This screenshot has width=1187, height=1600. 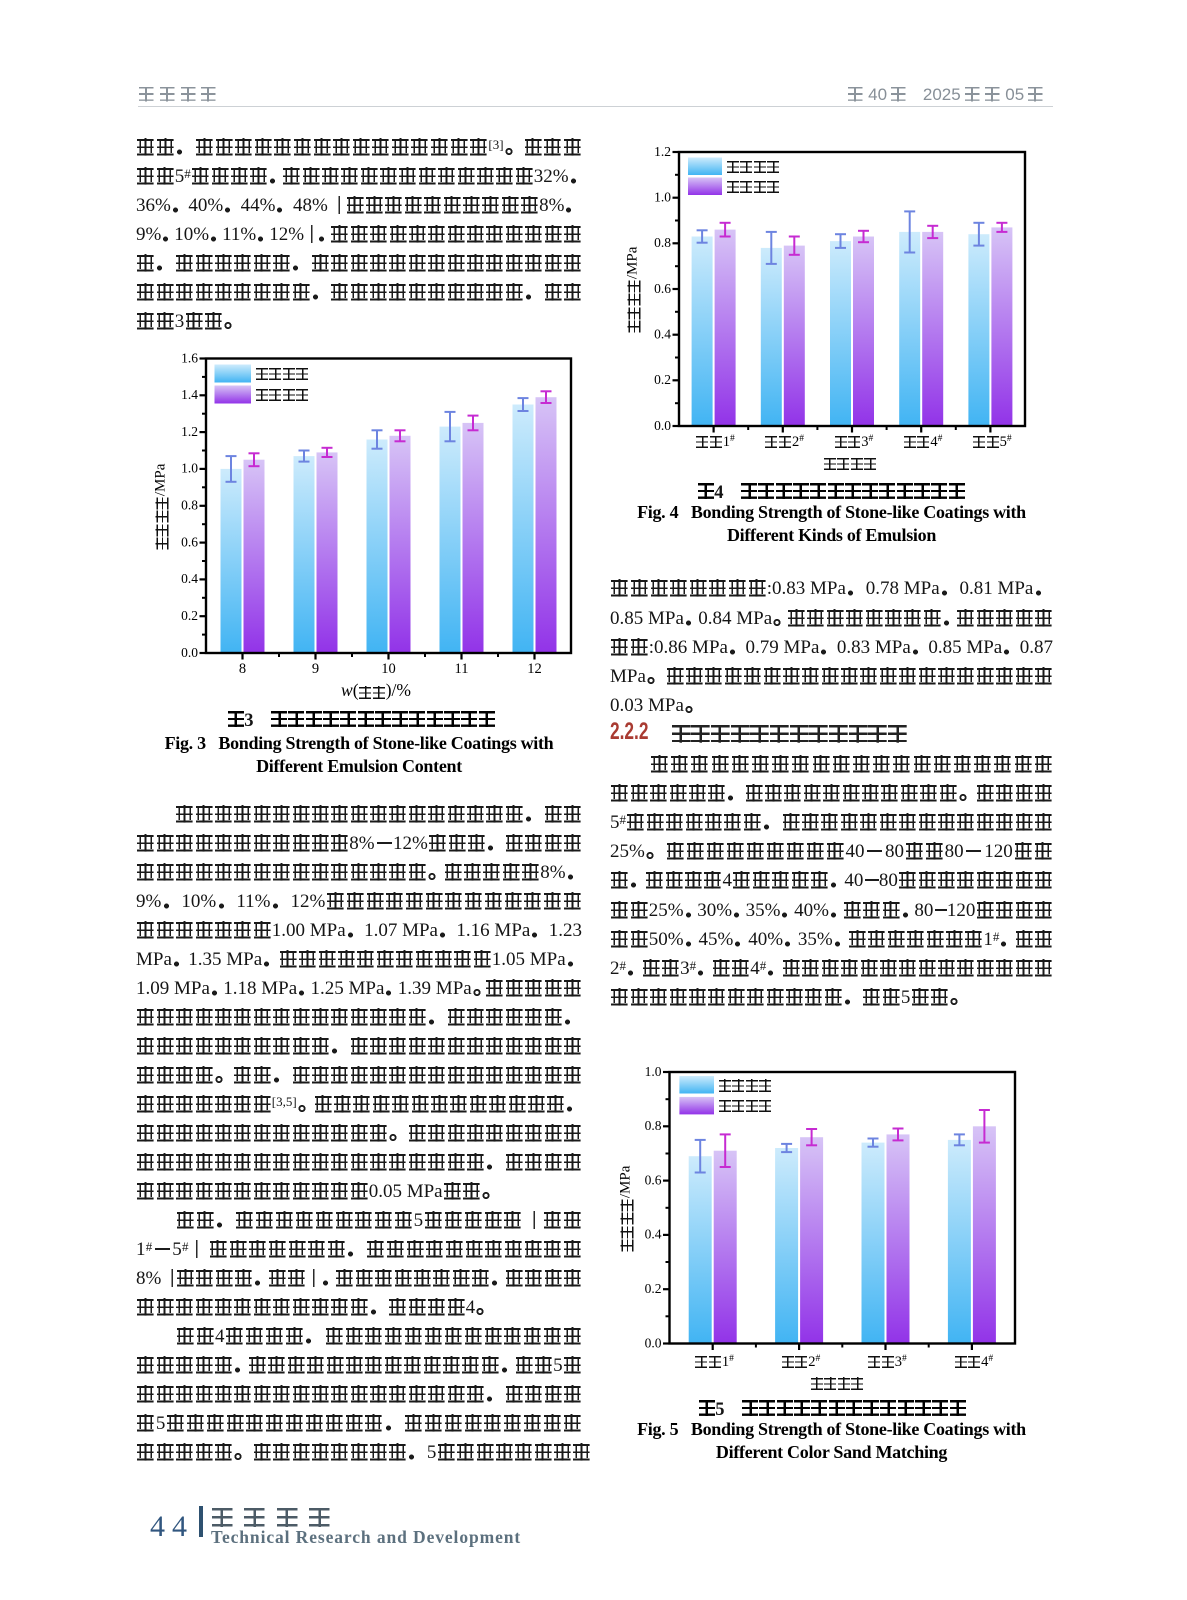 What do you see at coordinates (189, 357) in the screenshot?
I see `svg-text: 1.6` at bounding box center [189, 357].